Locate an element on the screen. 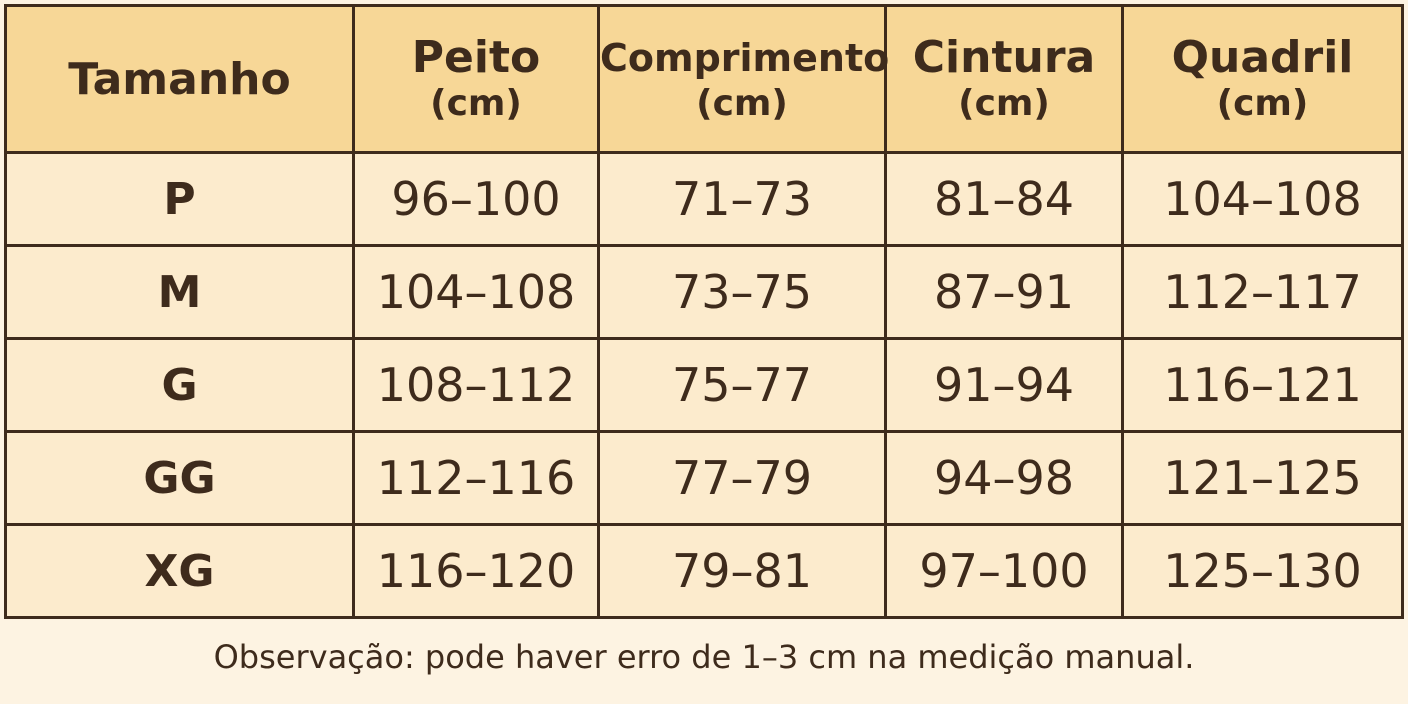 Image resolution: width=1408 pixels, height=704 pixels. table-row: G 108–112 75–77 91–94 116–121 is located at coordinates (704, 385).